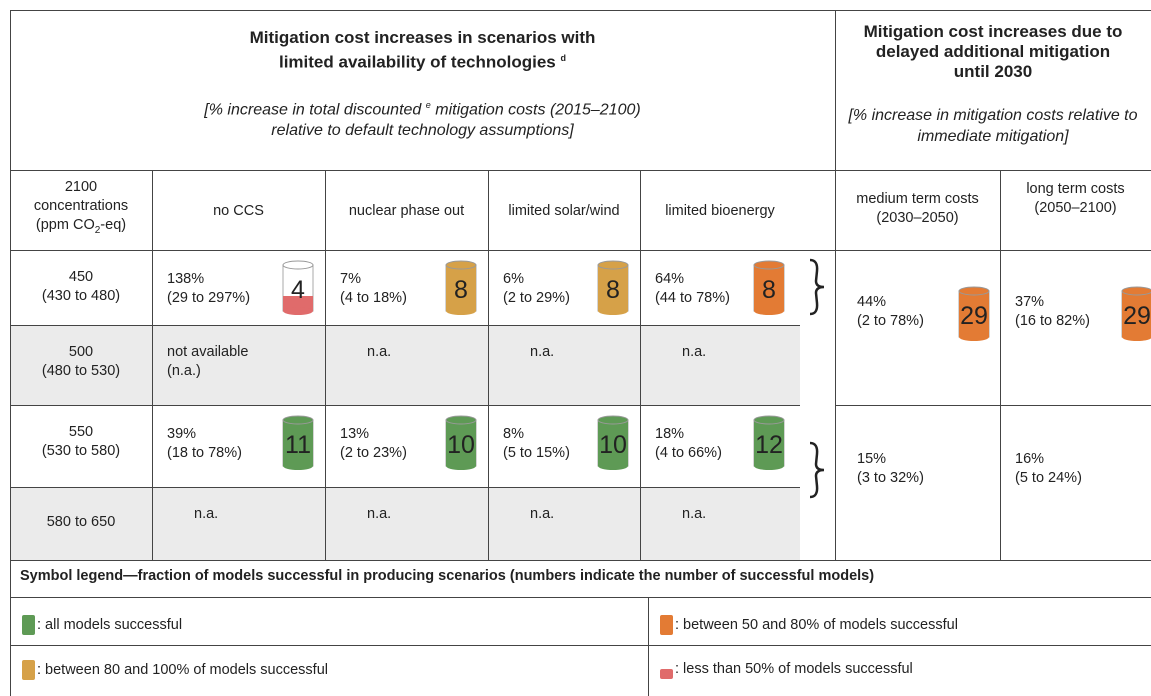 This screenshot has height=696, width=1151. I want to click on cell: 8% (5 to 15%), so click(568, 444).